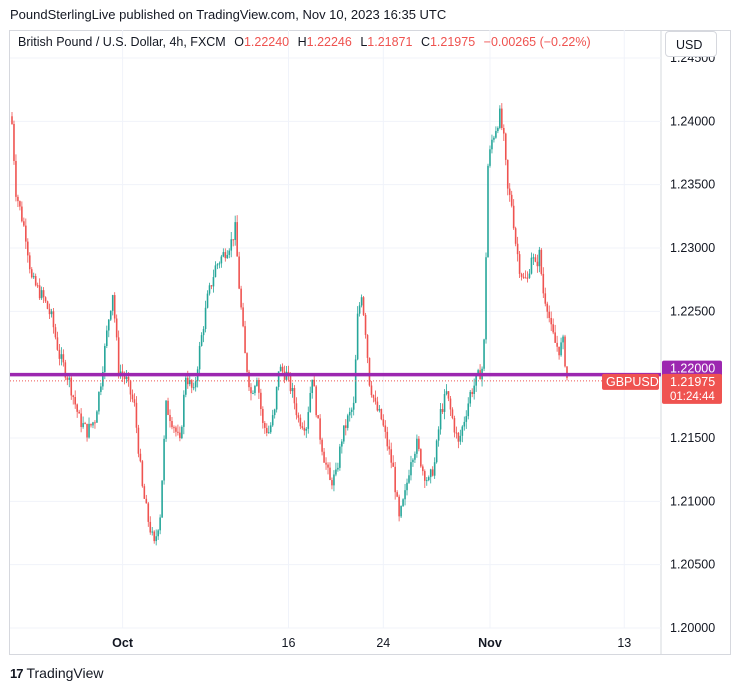 The image size is (742, 691). What do you see at coordinates (123, 643) in the screenshot?
I see `x-tick-label: Oct` at bounding box center [123, 643].